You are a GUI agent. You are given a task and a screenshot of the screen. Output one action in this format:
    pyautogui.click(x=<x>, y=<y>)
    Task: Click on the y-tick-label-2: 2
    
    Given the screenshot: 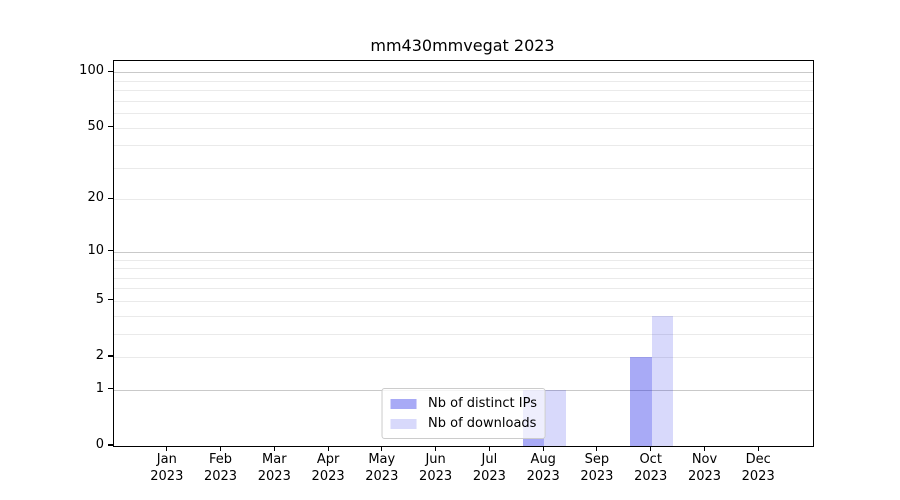 What is the action you would take?
    pyautogui.click(x=99, y=355)
    